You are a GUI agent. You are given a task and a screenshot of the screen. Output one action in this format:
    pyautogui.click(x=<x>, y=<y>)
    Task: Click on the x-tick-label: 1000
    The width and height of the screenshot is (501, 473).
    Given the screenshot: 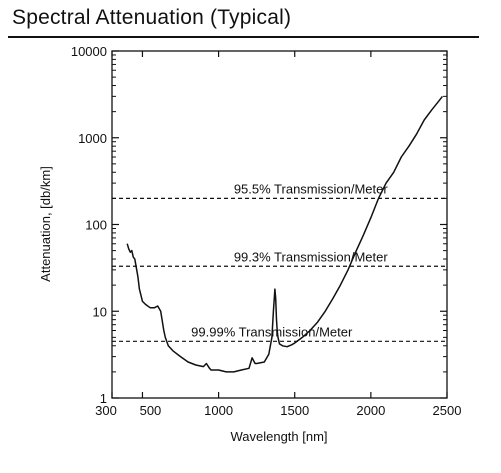 What is the action you would take?
    pyautogui.click(x=218, y=410)
    